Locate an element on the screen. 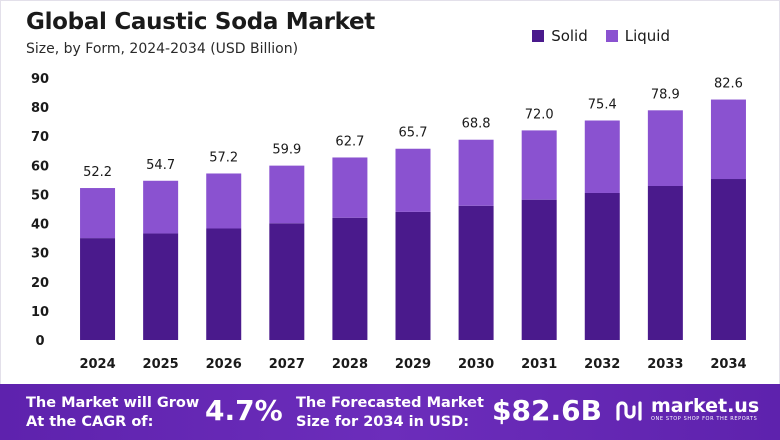 Image resolution: width=780 pixels, height=440 pixels. bar-solid-2031 is located at coordinates (539, 269).